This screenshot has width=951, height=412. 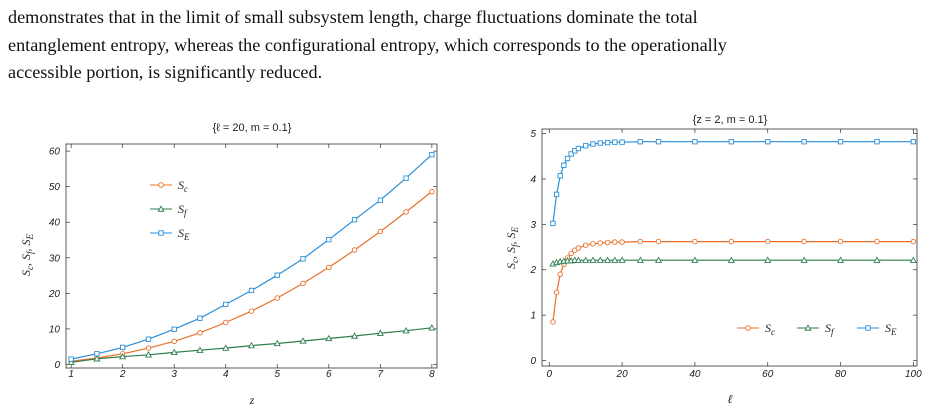 What do you see at coordinates (622, 374) in the screenshot?
I see `x-tick-label: 20` at bounding box center [622, 374].